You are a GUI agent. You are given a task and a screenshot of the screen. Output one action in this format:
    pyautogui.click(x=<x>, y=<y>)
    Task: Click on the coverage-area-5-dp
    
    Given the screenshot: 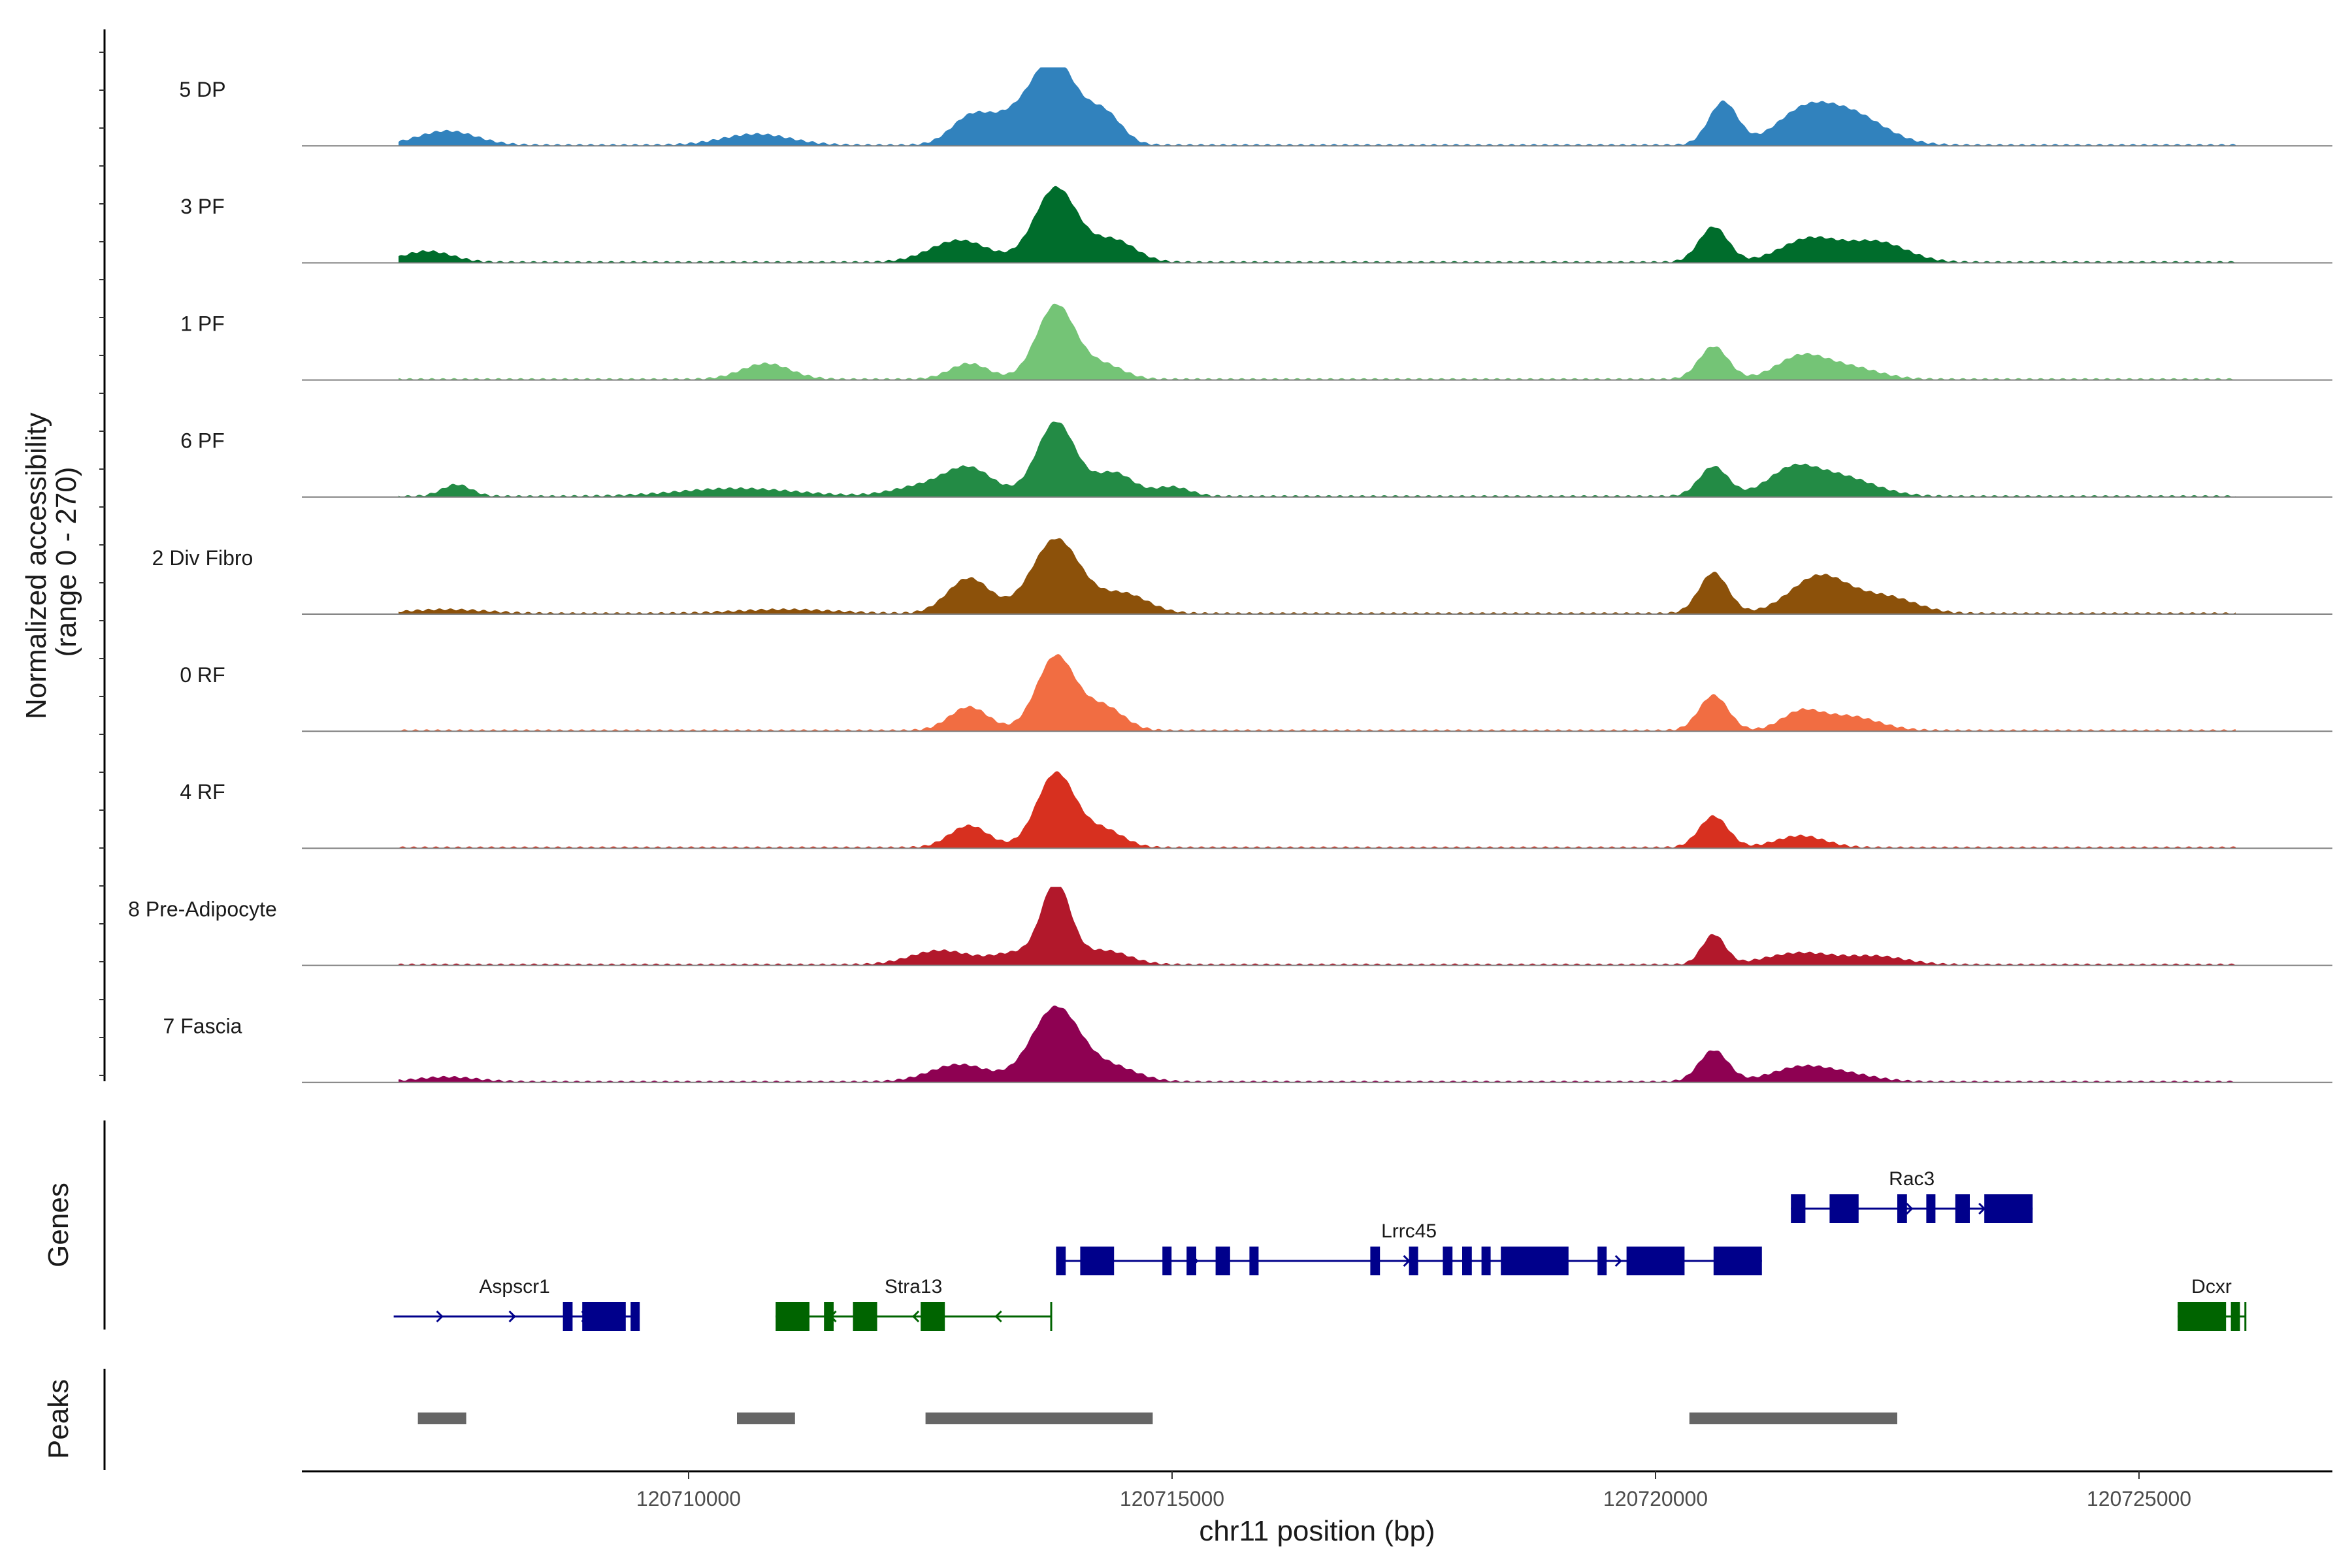 What is the action you would take?
    pyautogui.click(x=1317, y=106)
    